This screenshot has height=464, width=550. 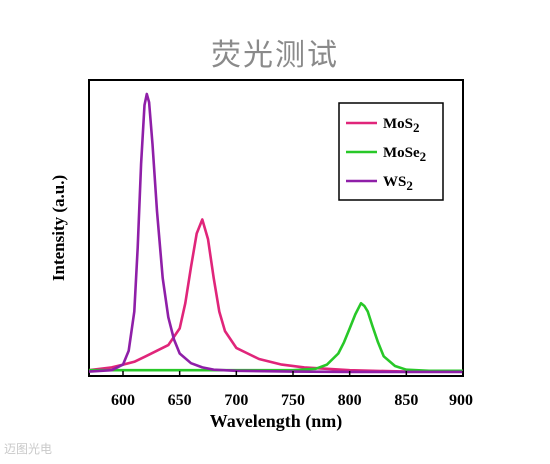 I want to click on watermark-text: 迈图光电, so click(x=28, y=449).